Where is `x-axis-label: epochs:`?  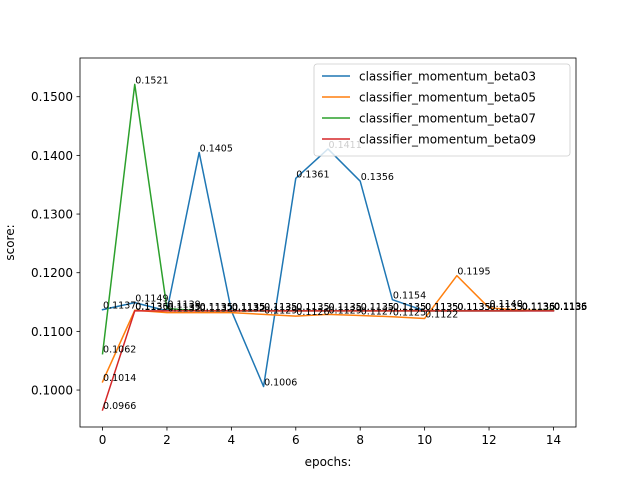 x-axis-label: epochs: is located at coordinates (328, 462).